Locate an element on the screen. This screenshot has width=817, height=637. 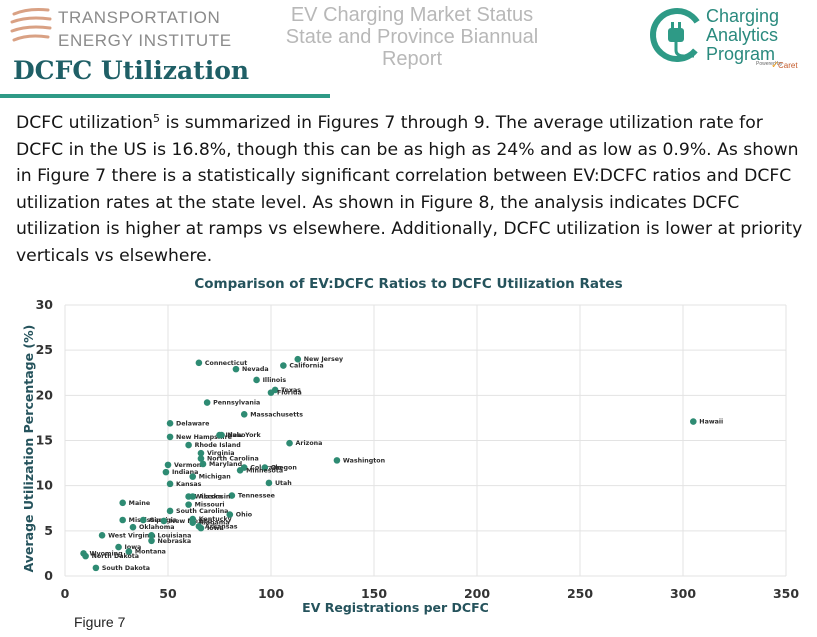
section-title: DCFC Utilization is located at coordinates (131, 70).